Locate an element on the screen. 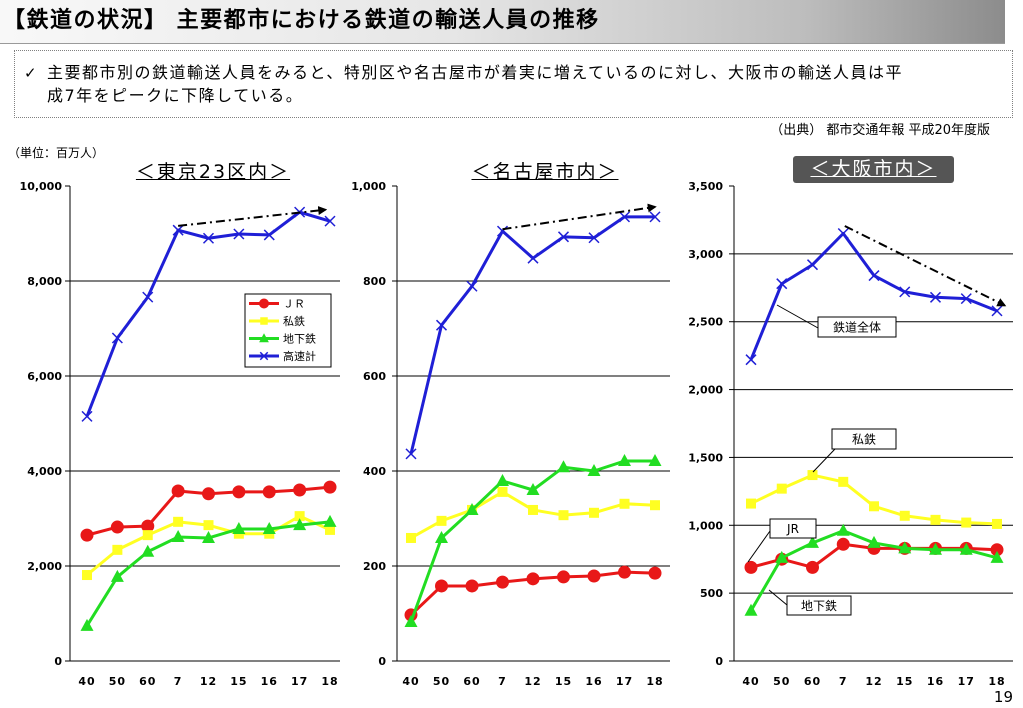 The image size is (1023, 708). y-tick-label: 2,000 is located at coordinates (44, 566).